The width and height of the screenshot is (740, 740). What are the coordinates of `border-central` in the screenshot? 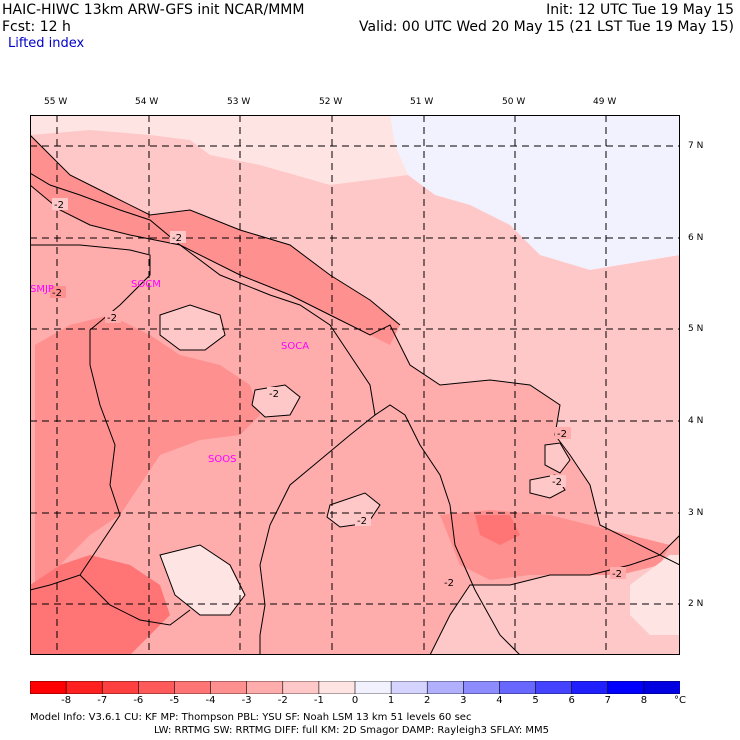 It's located at (317, 534).